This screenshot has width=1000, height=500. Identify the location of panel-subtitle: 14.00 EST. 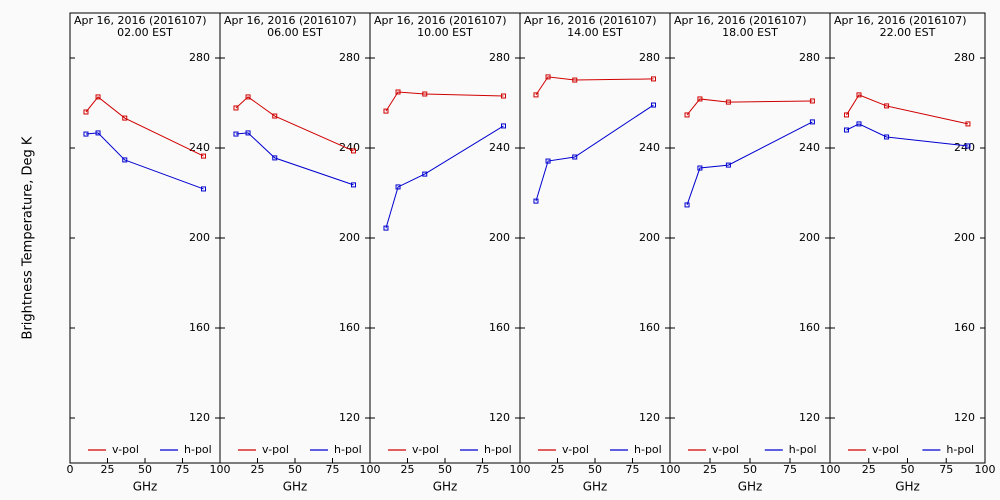
(595, 32).